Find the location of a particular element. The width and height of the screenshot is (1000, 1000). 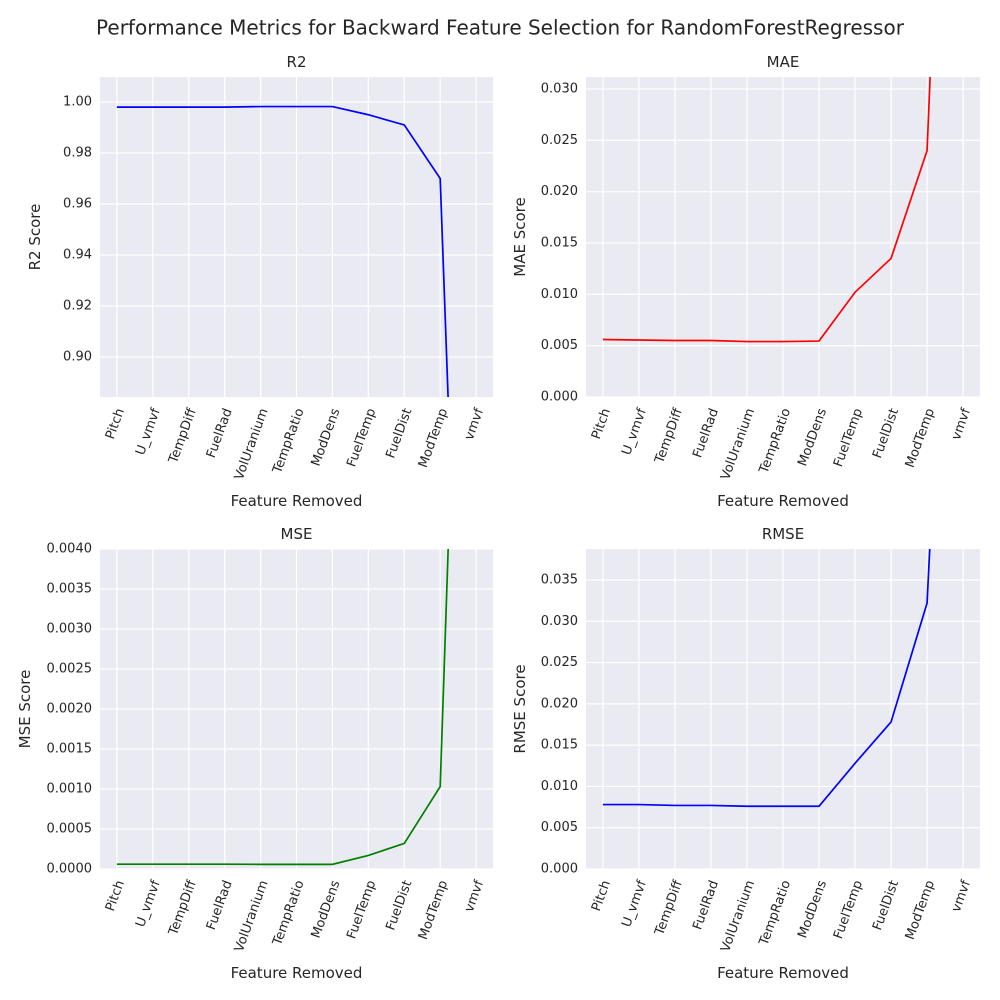

y-tick-label: 0.90 is located at coordinates (77, 356).